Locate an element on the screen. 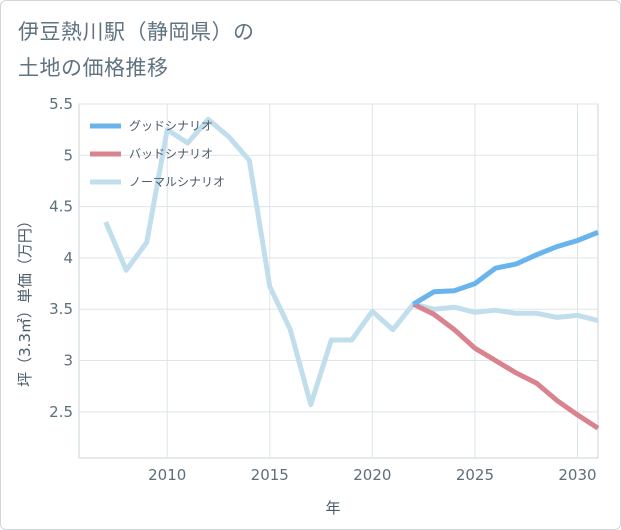 The image size is (621, 530). series-line-bad is located at coordinates (506, 366).